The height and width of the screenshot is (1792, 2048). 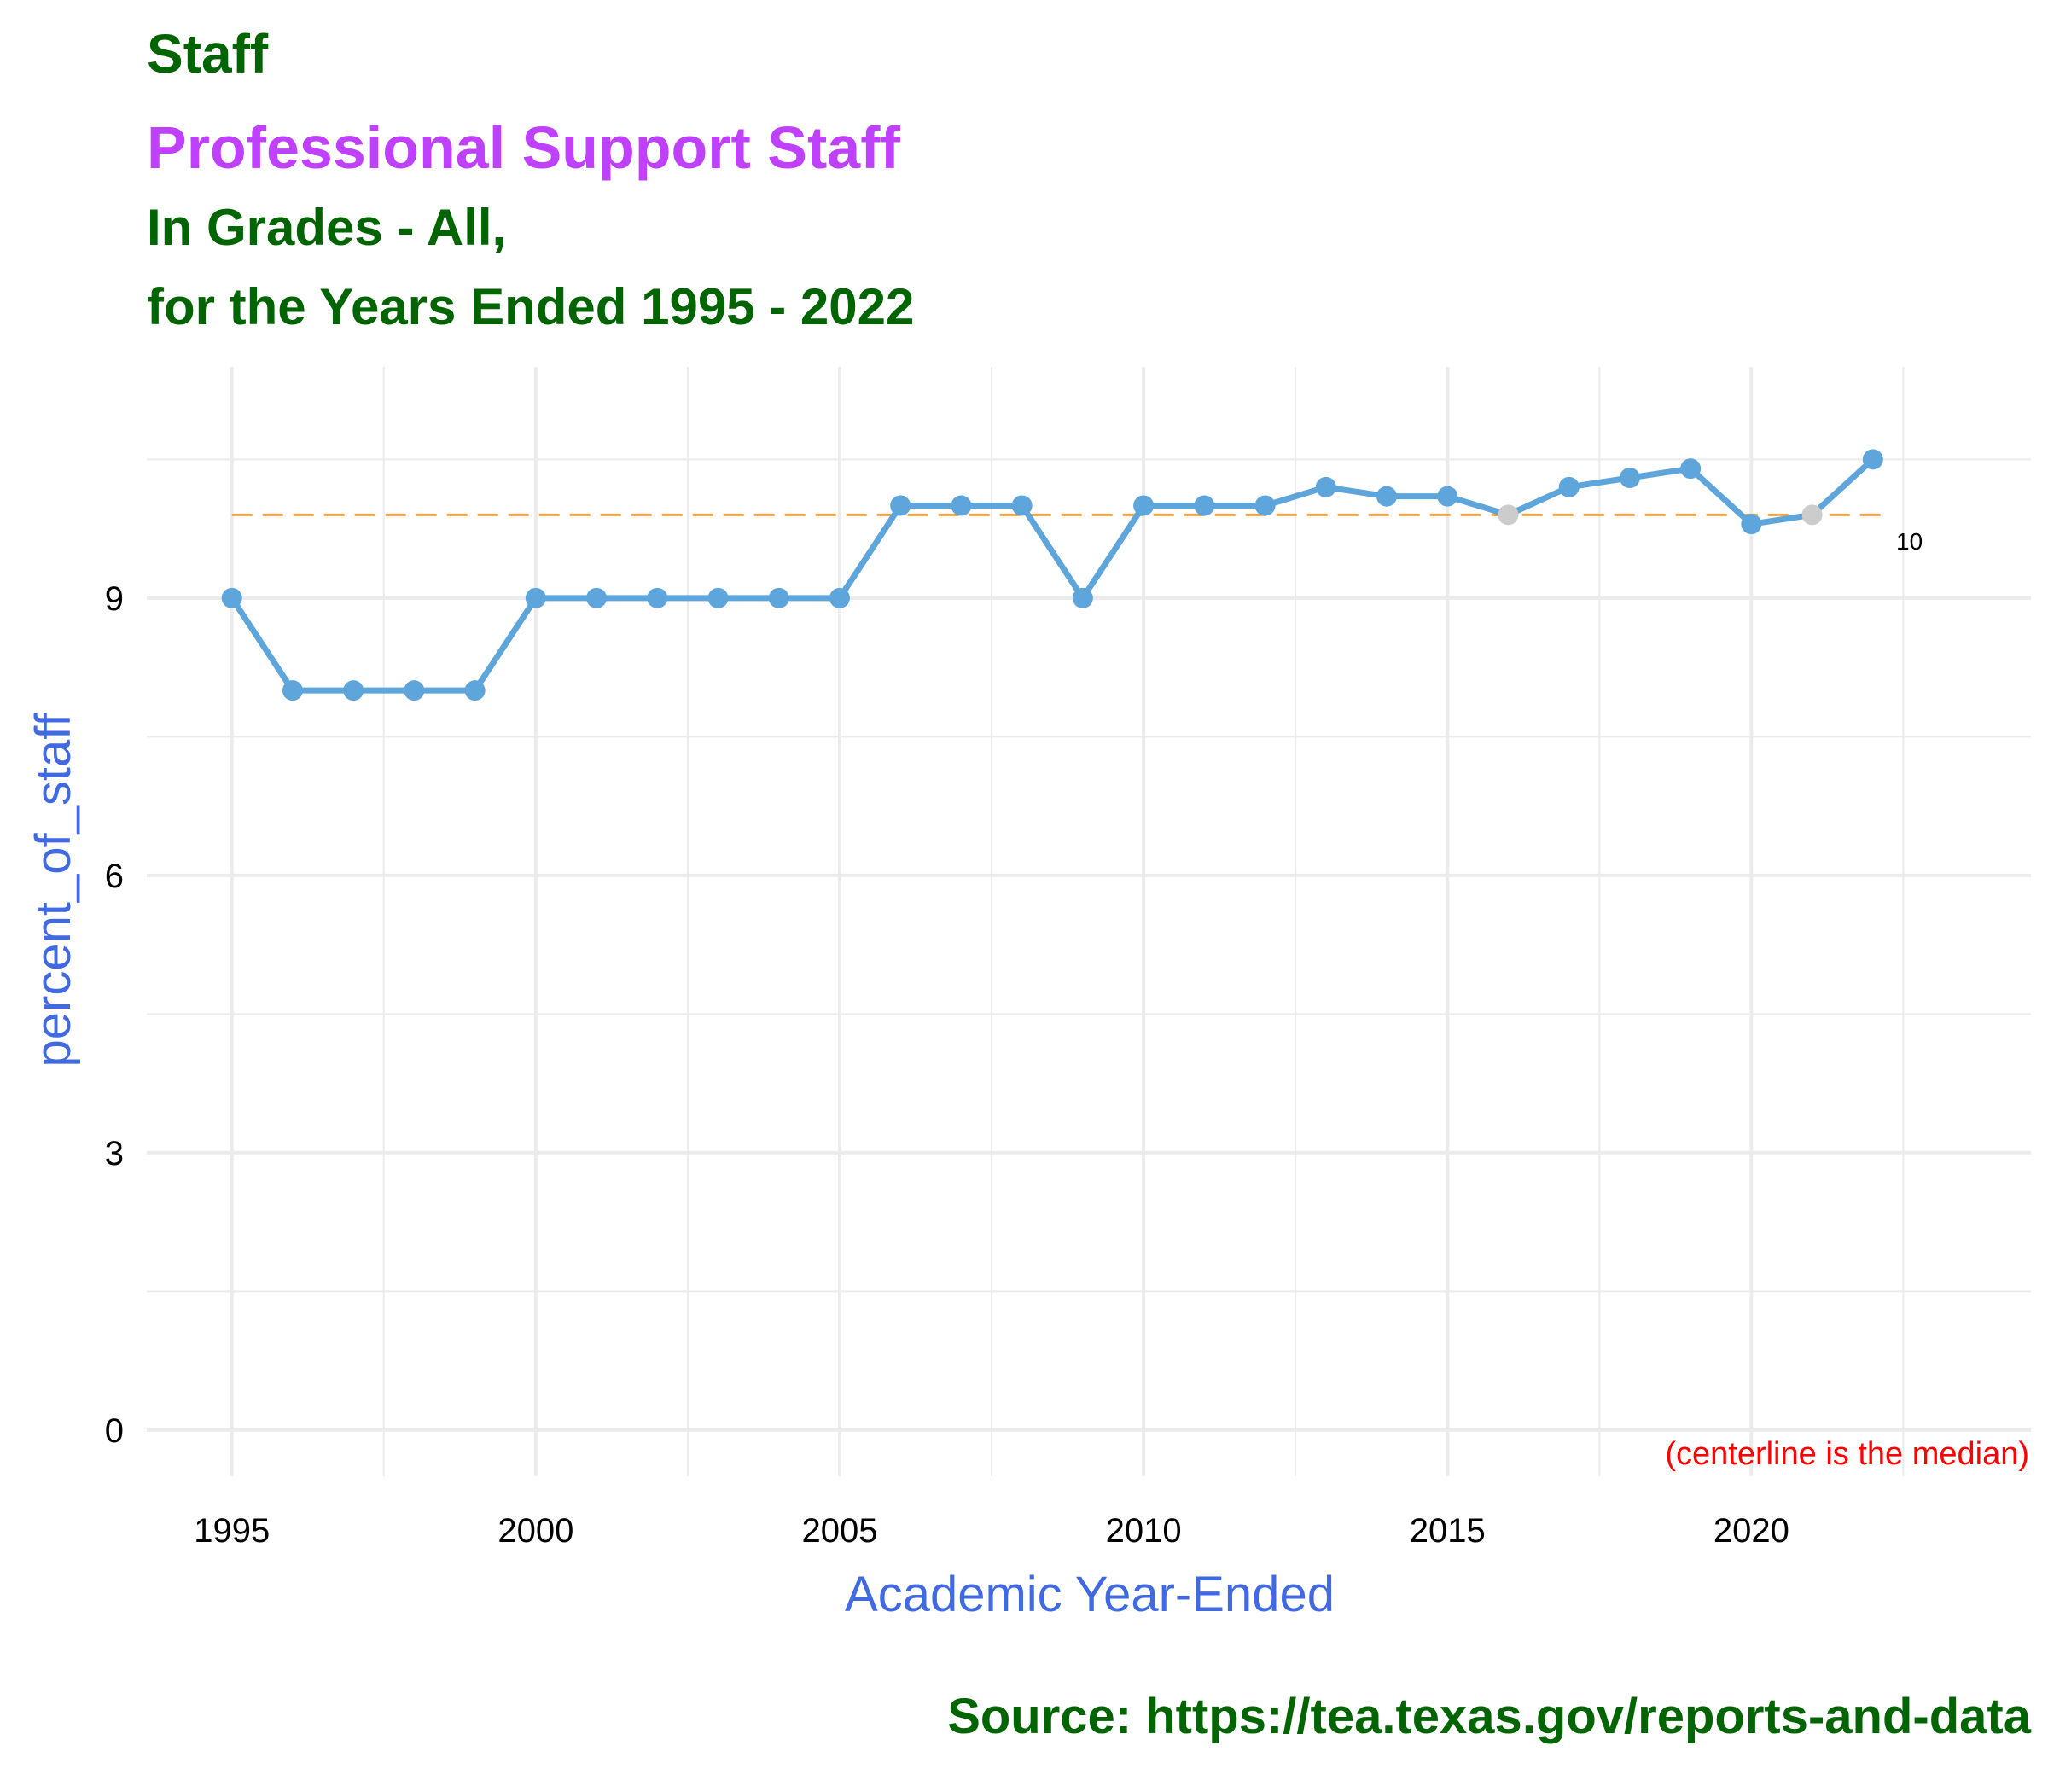 I want to click on y-tick-label: 9, so click(x=115, y=599).